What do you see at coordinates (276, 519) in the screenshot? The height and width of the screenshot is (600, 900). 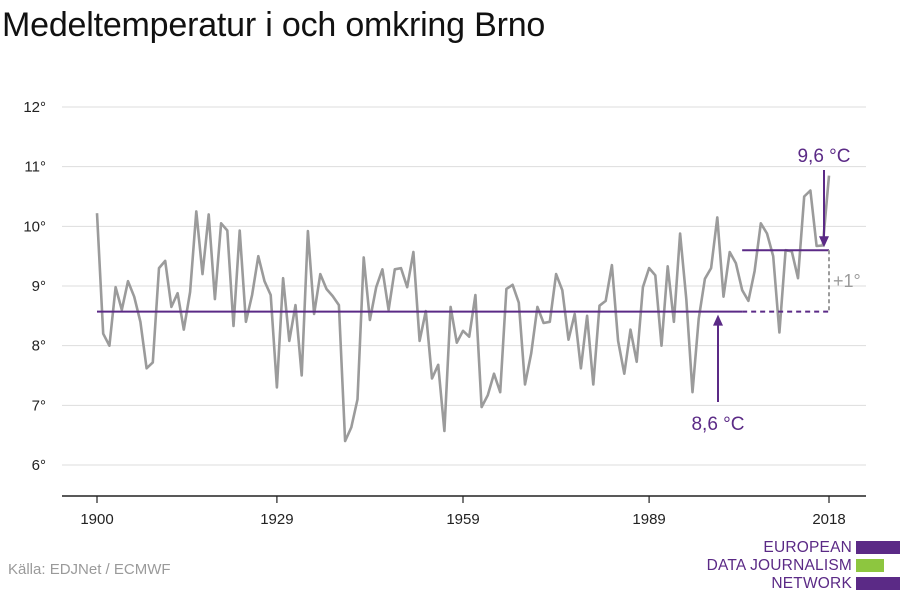 I see `x-tick-label: 1929` at bounding box center [276, 519].